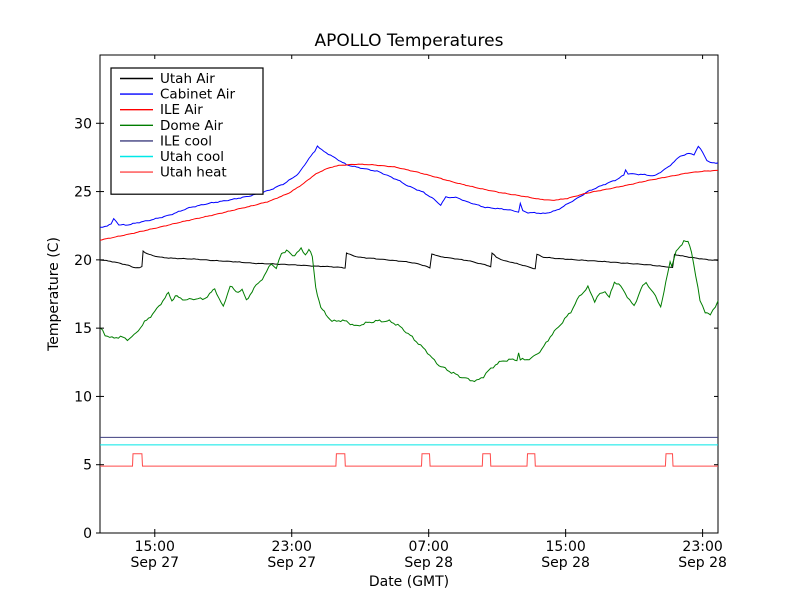  Describe the element at coordinates (87, 534) in the screenshot. I see `y-tick-label: 0` at that location.